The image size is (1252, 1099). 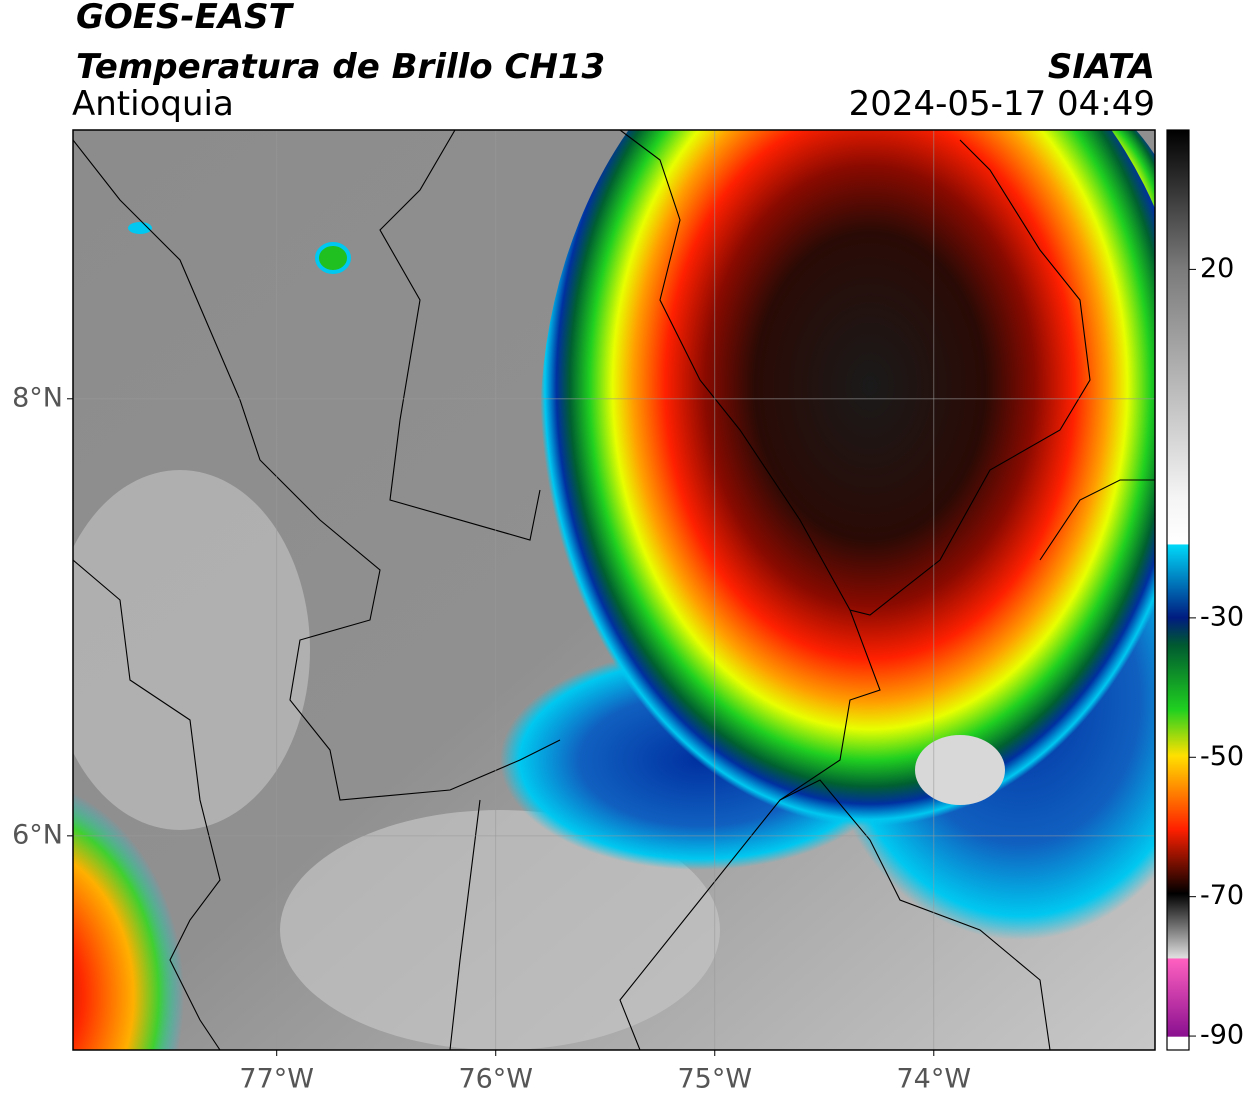 I want to click on colorbar-tick-label: -90, so click(x=1222, y=1035).